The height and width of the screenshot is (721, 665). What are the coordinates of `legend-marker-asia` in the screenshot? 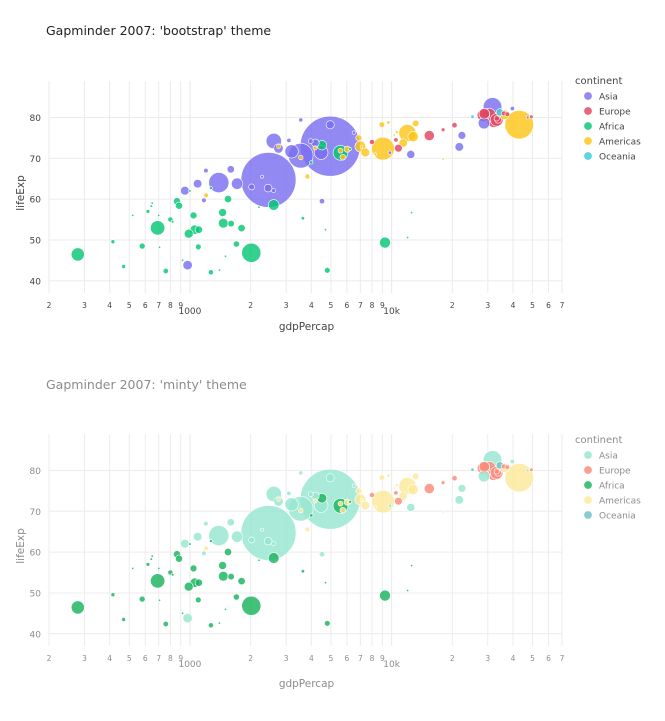 It's located at (588, 96).